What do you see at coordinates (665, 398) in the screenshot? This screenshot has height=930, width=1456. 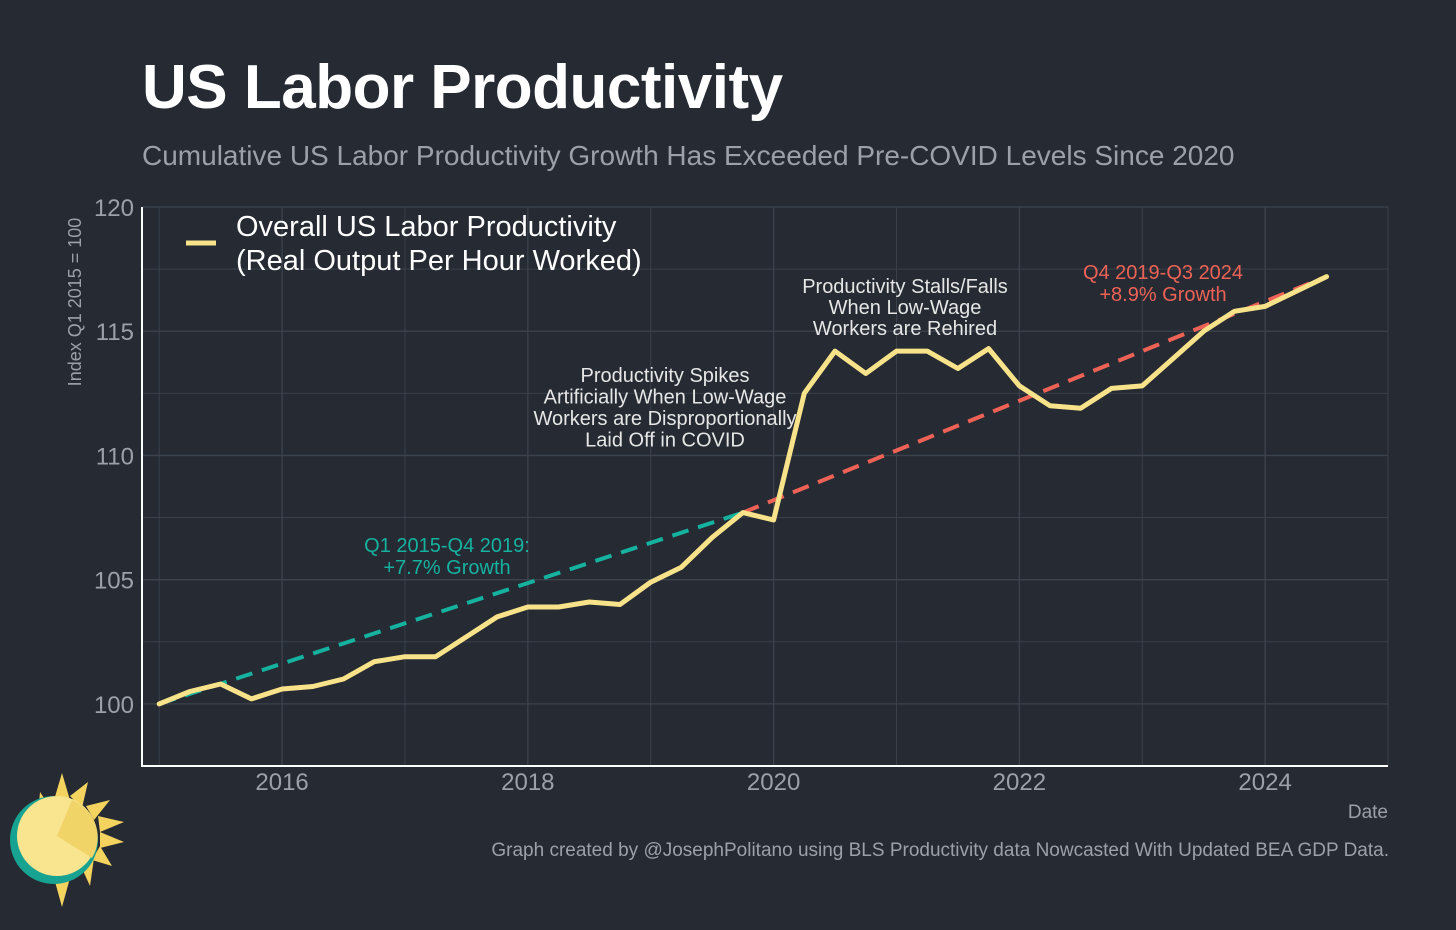 I see `annotation-covid-spike: Artificially When Low-Wage` at bounding box center [665, 398].